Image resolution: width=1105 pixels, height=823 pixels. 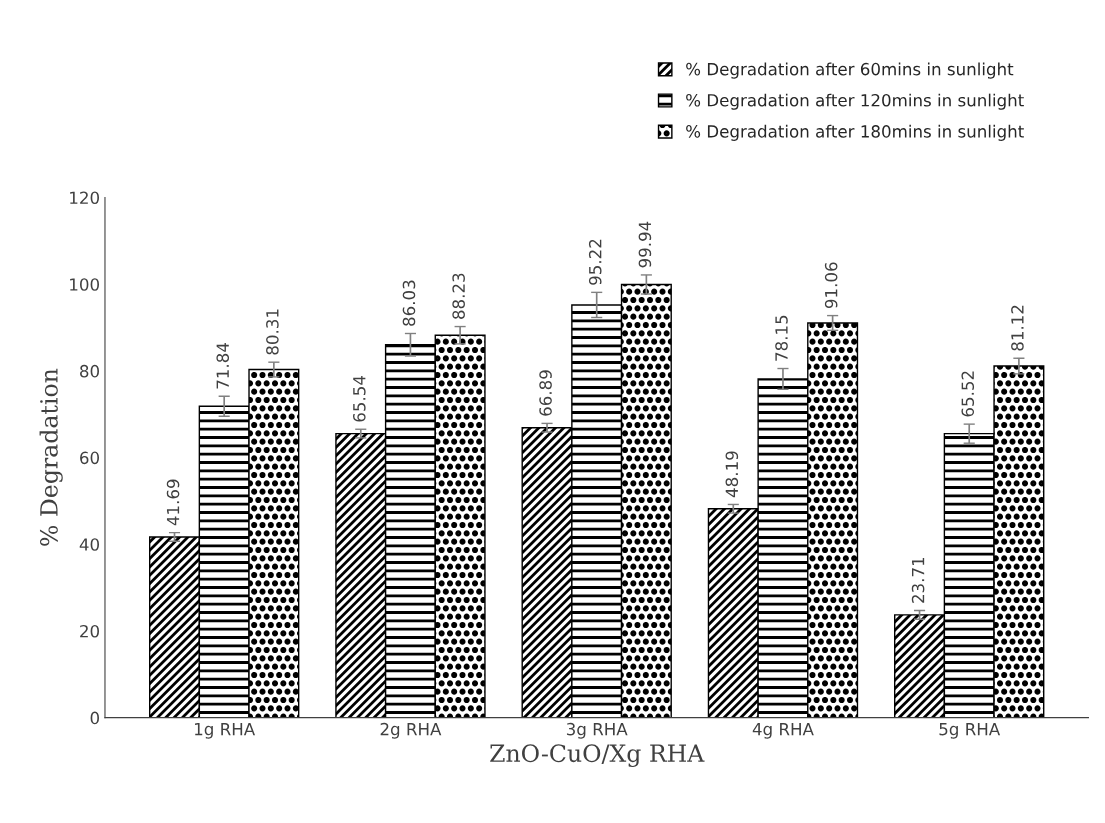 I want to click on data-label: 99.94, so click(x=645, y=244).